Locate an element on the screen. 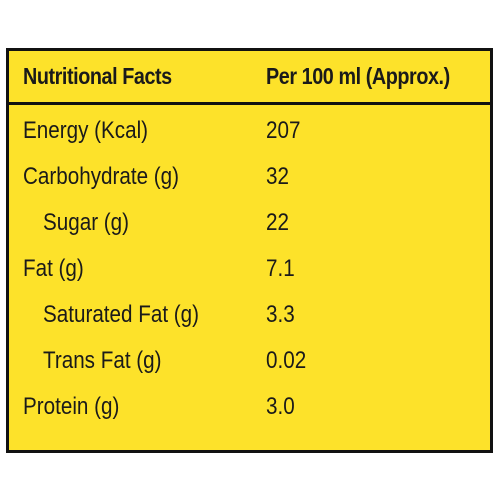 This screenshot has width=500, height=500. table-row: Energy (Kcal) 207 is located at coordinates (249, 140).